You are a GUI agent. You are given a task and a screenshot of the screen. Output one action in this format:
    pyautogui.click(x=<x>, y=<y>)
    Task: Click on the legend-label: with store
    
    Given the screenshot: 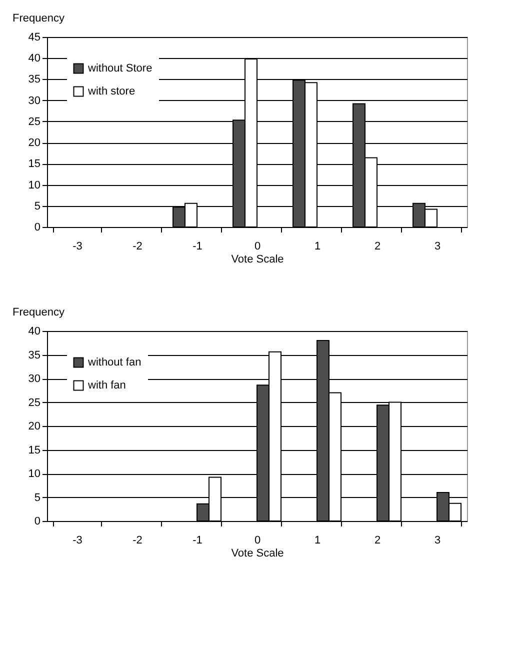 What is the action you would take?
    pyautogui.click(x=111, y=92)
    